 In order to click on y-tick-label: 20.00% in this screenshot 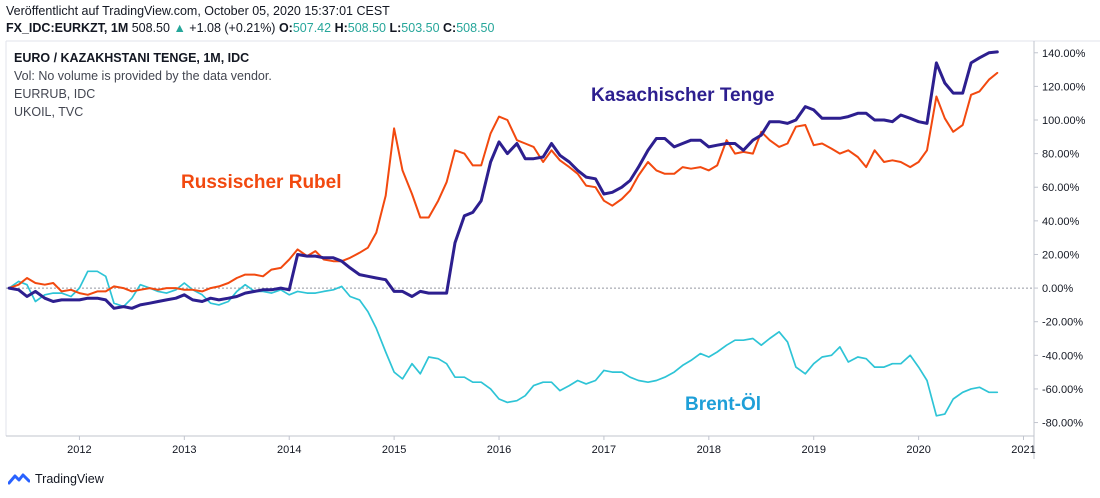, I will do `click(1061, 255)`.